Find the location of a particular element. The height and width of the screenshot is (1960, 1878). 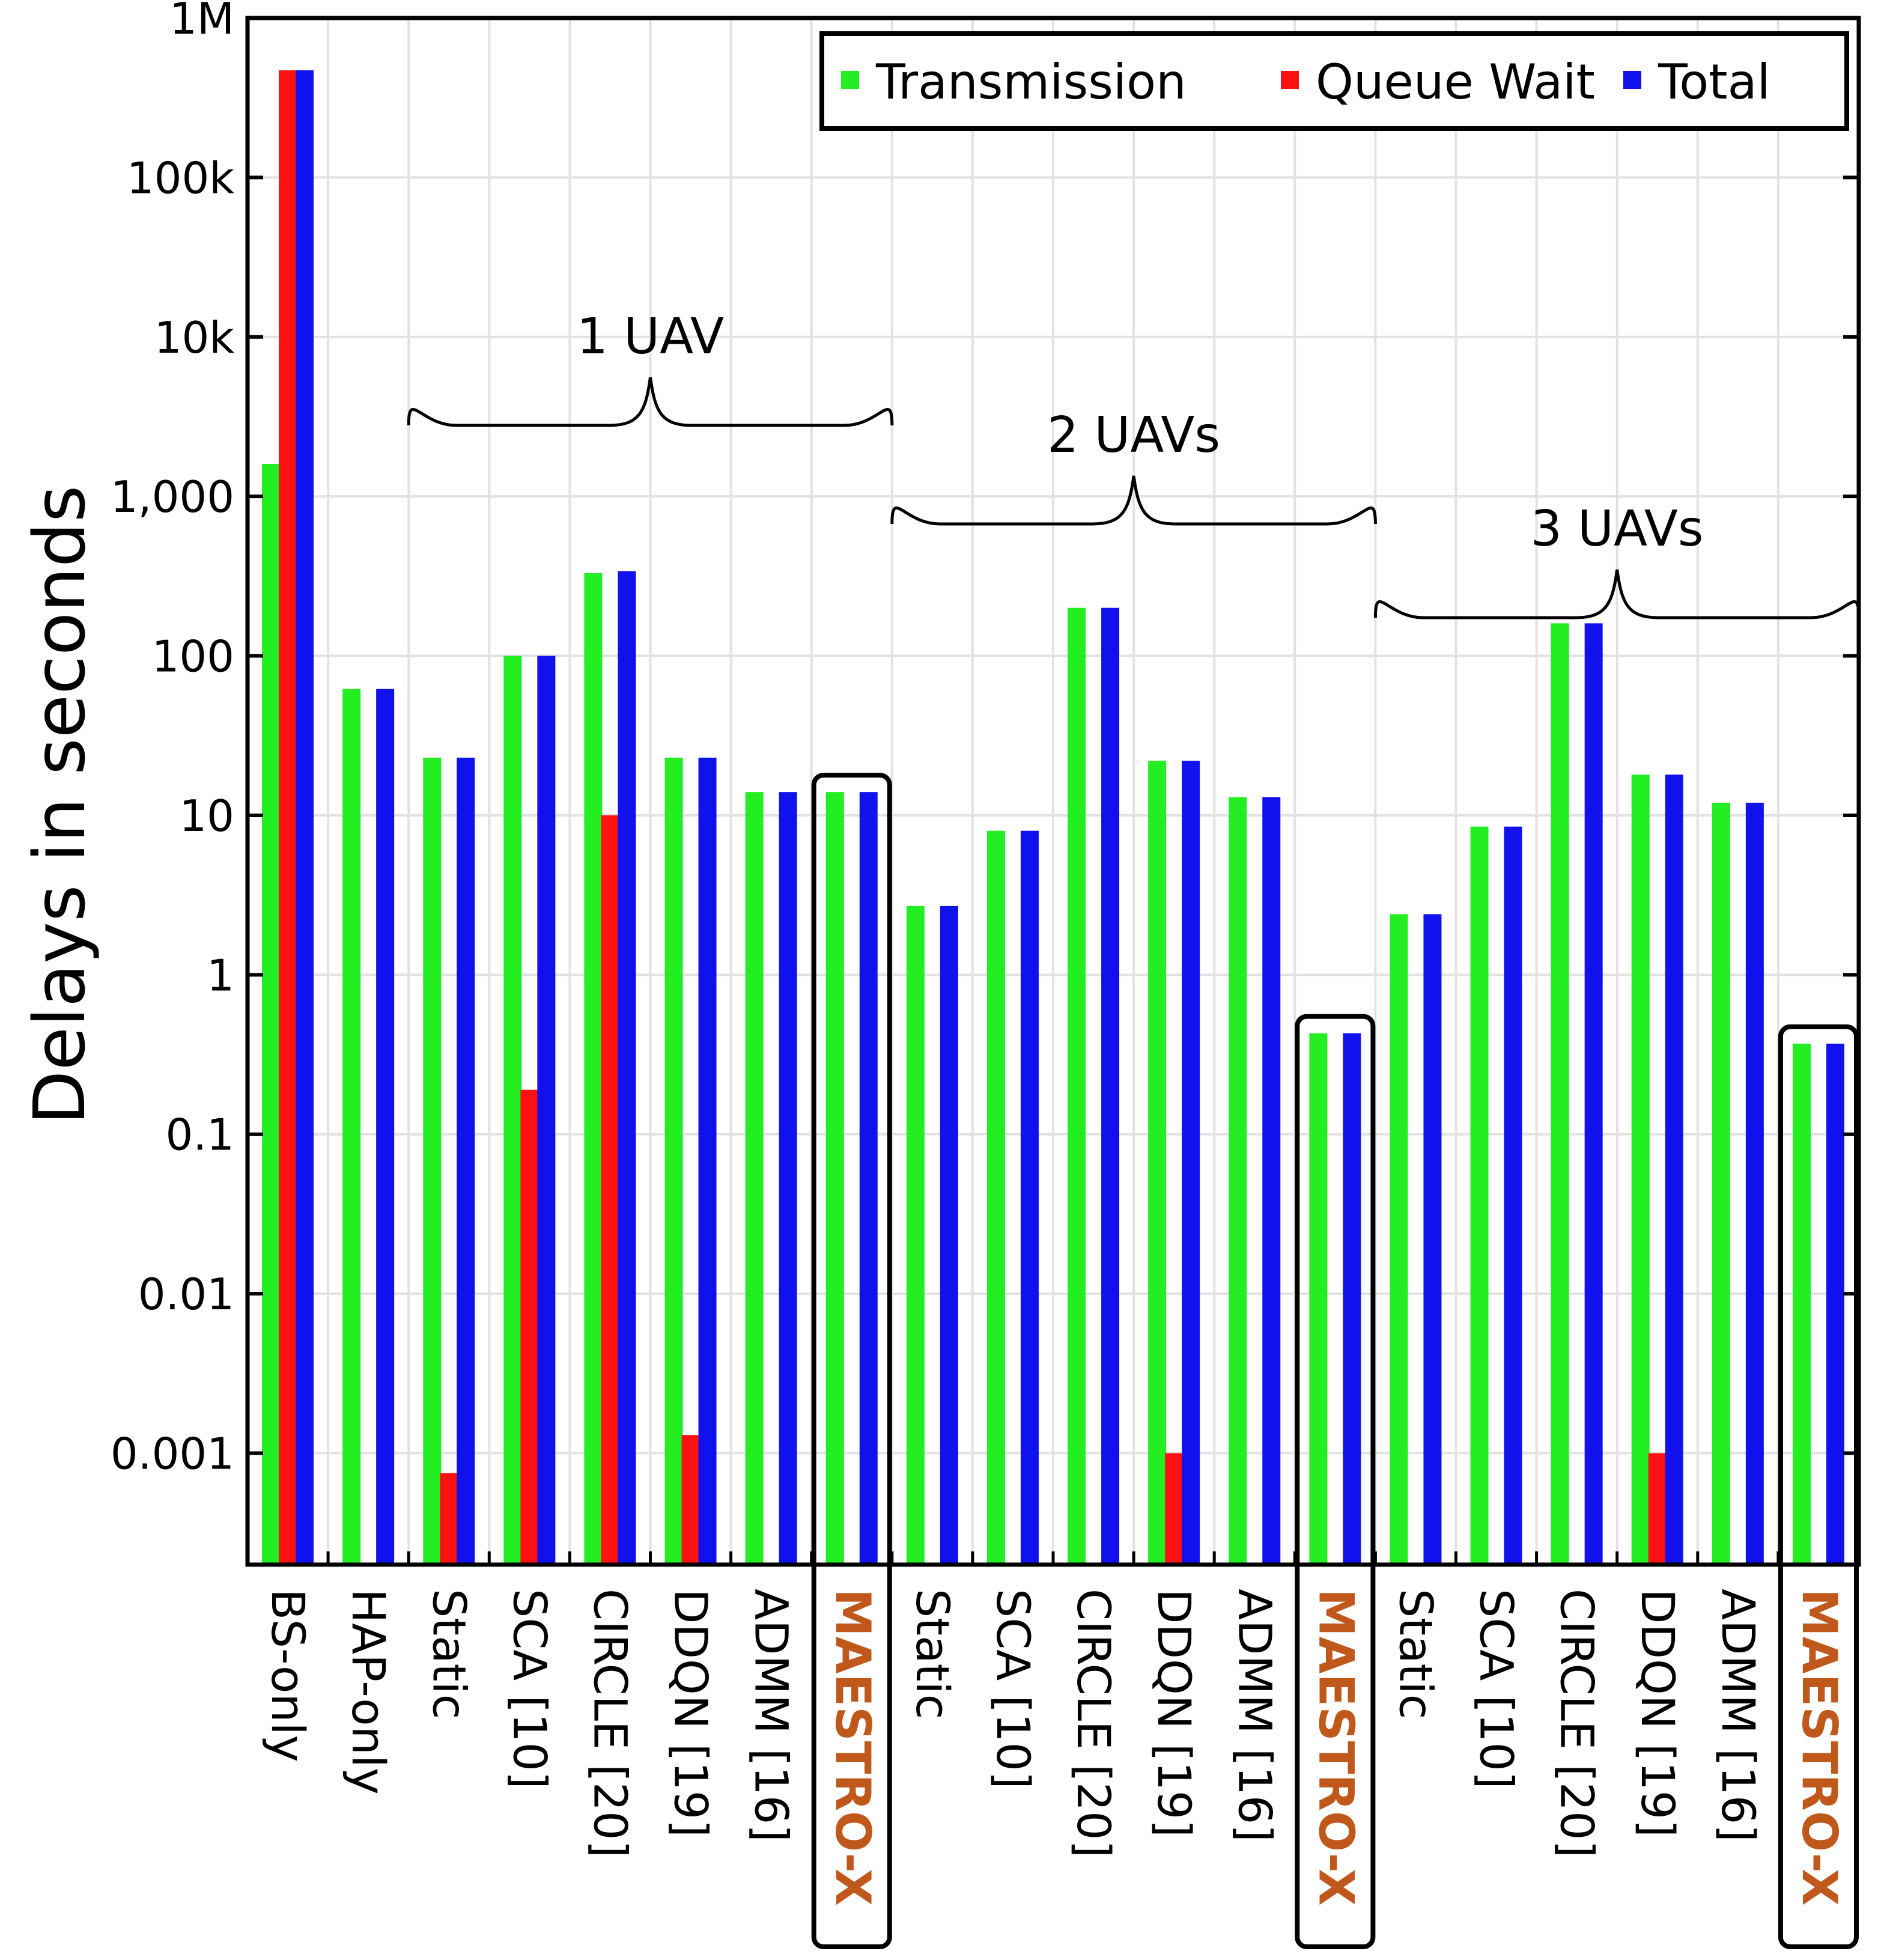

x-tick-label: BS-only is located at coordinates (288, 1676).